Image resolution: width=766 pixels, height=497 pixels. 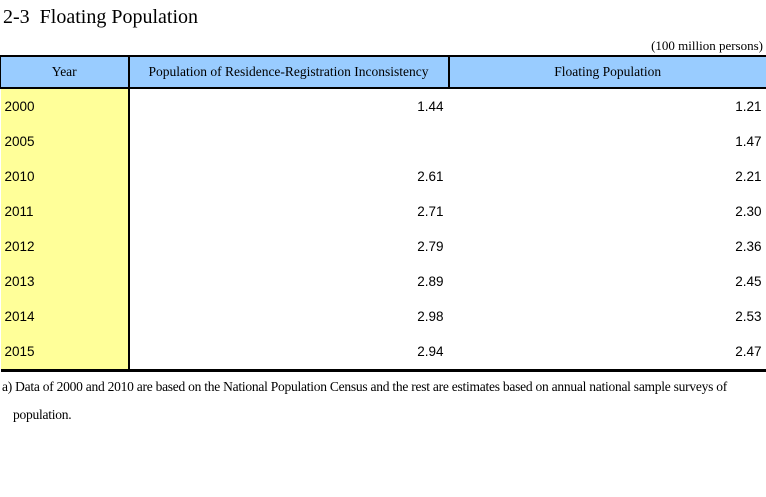 What do you see at coordinates (289, 211) in the screenshot?
I see `inconsistency-cell: 2.71` at bounding box center [289, 211].